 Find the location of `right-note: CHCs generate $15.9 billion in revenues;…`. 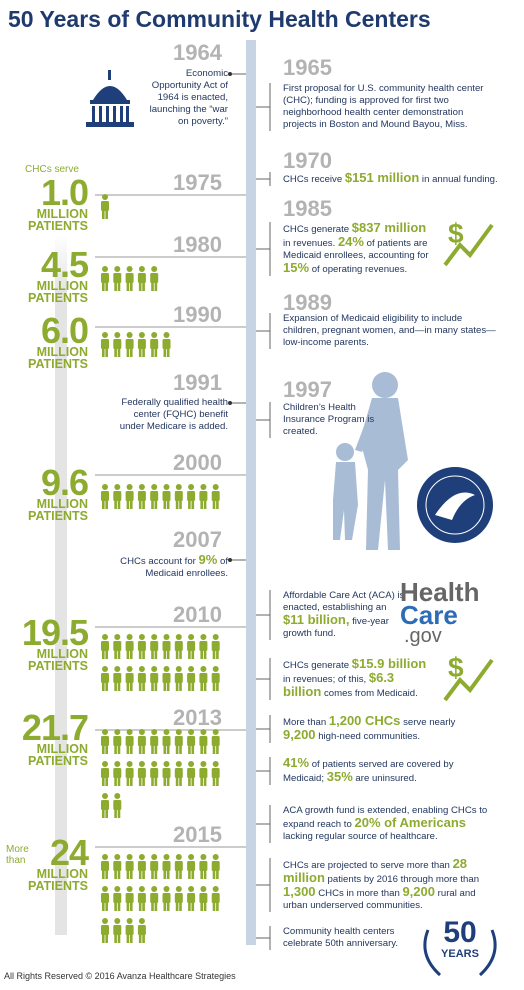

right-note: CHCs generate $15.9 billion in revenues;… is located at coordinates (358, 678).